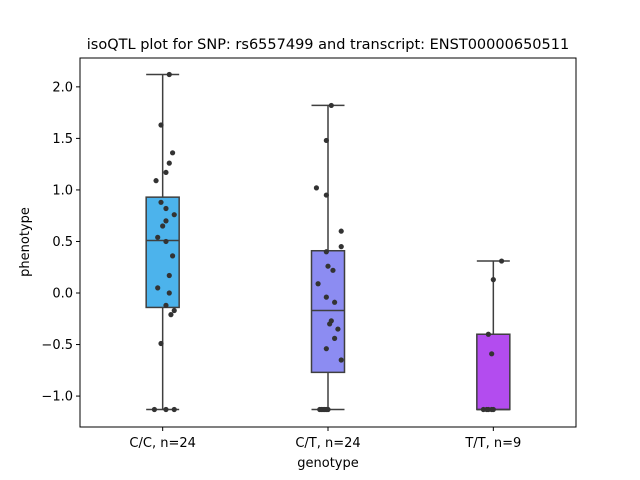 The image size is (640, 480). Describe the element at coordinates (57, 345) in the screenshot. I see `y-tick-label: −0.5` at that location.